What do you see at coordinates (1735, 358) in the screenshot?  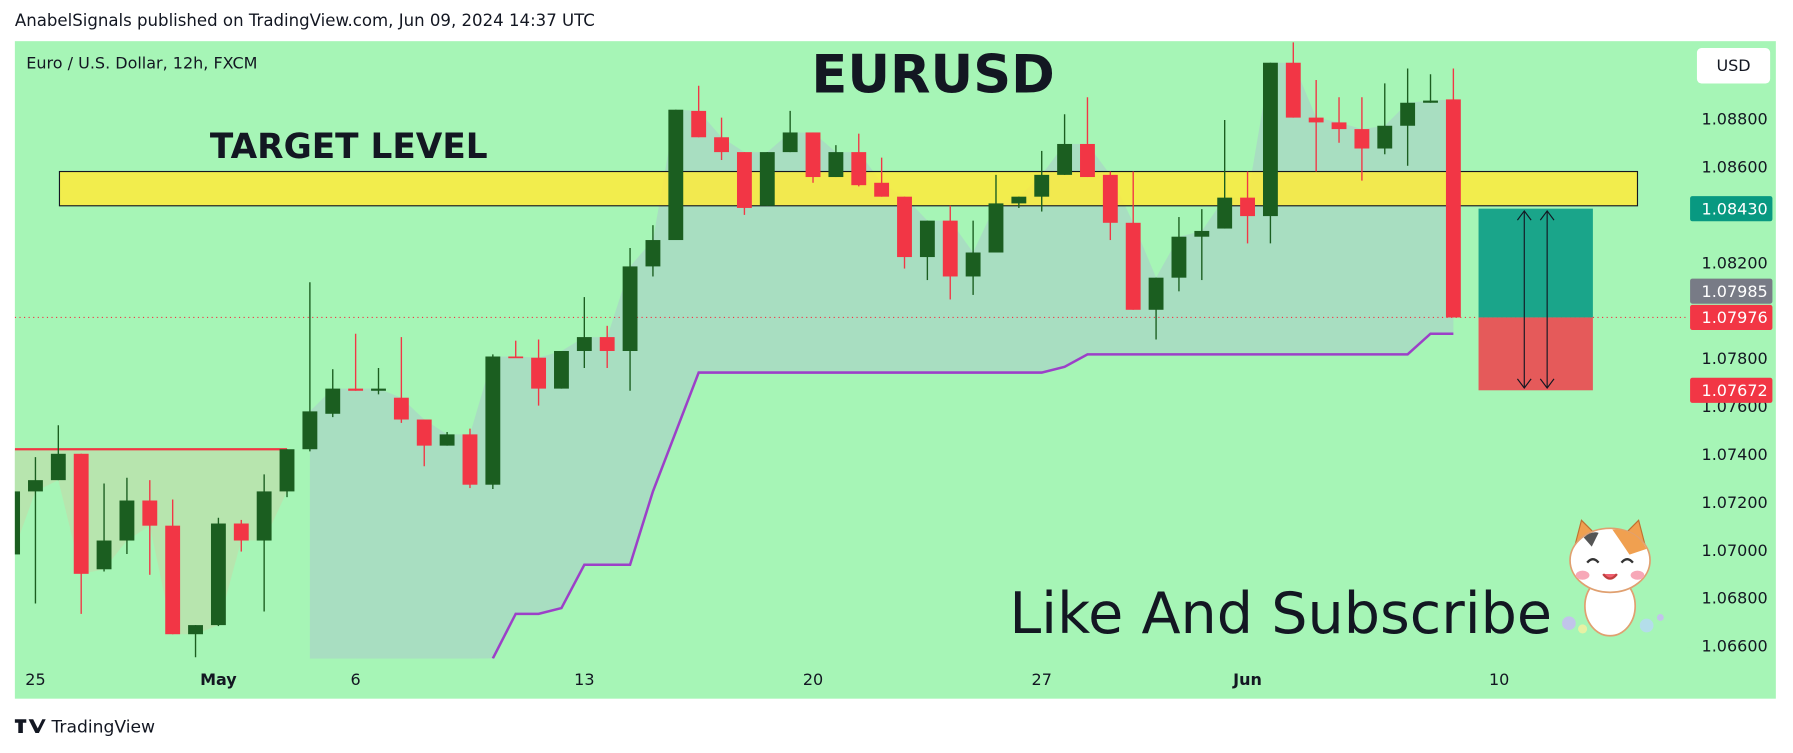 I see `y-tick-label: 1.07800` at bounding box center [1735, 358].